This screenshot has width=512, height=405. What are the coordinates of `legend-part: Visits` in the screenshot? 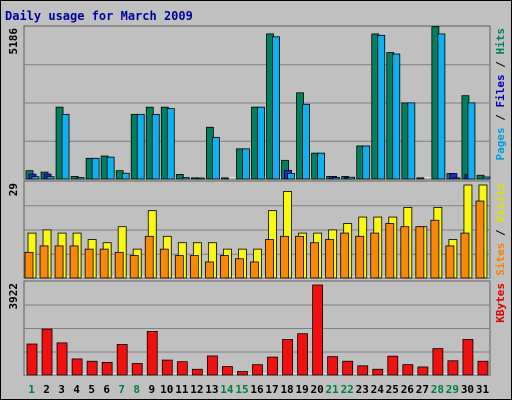 It's located at (500, 203).